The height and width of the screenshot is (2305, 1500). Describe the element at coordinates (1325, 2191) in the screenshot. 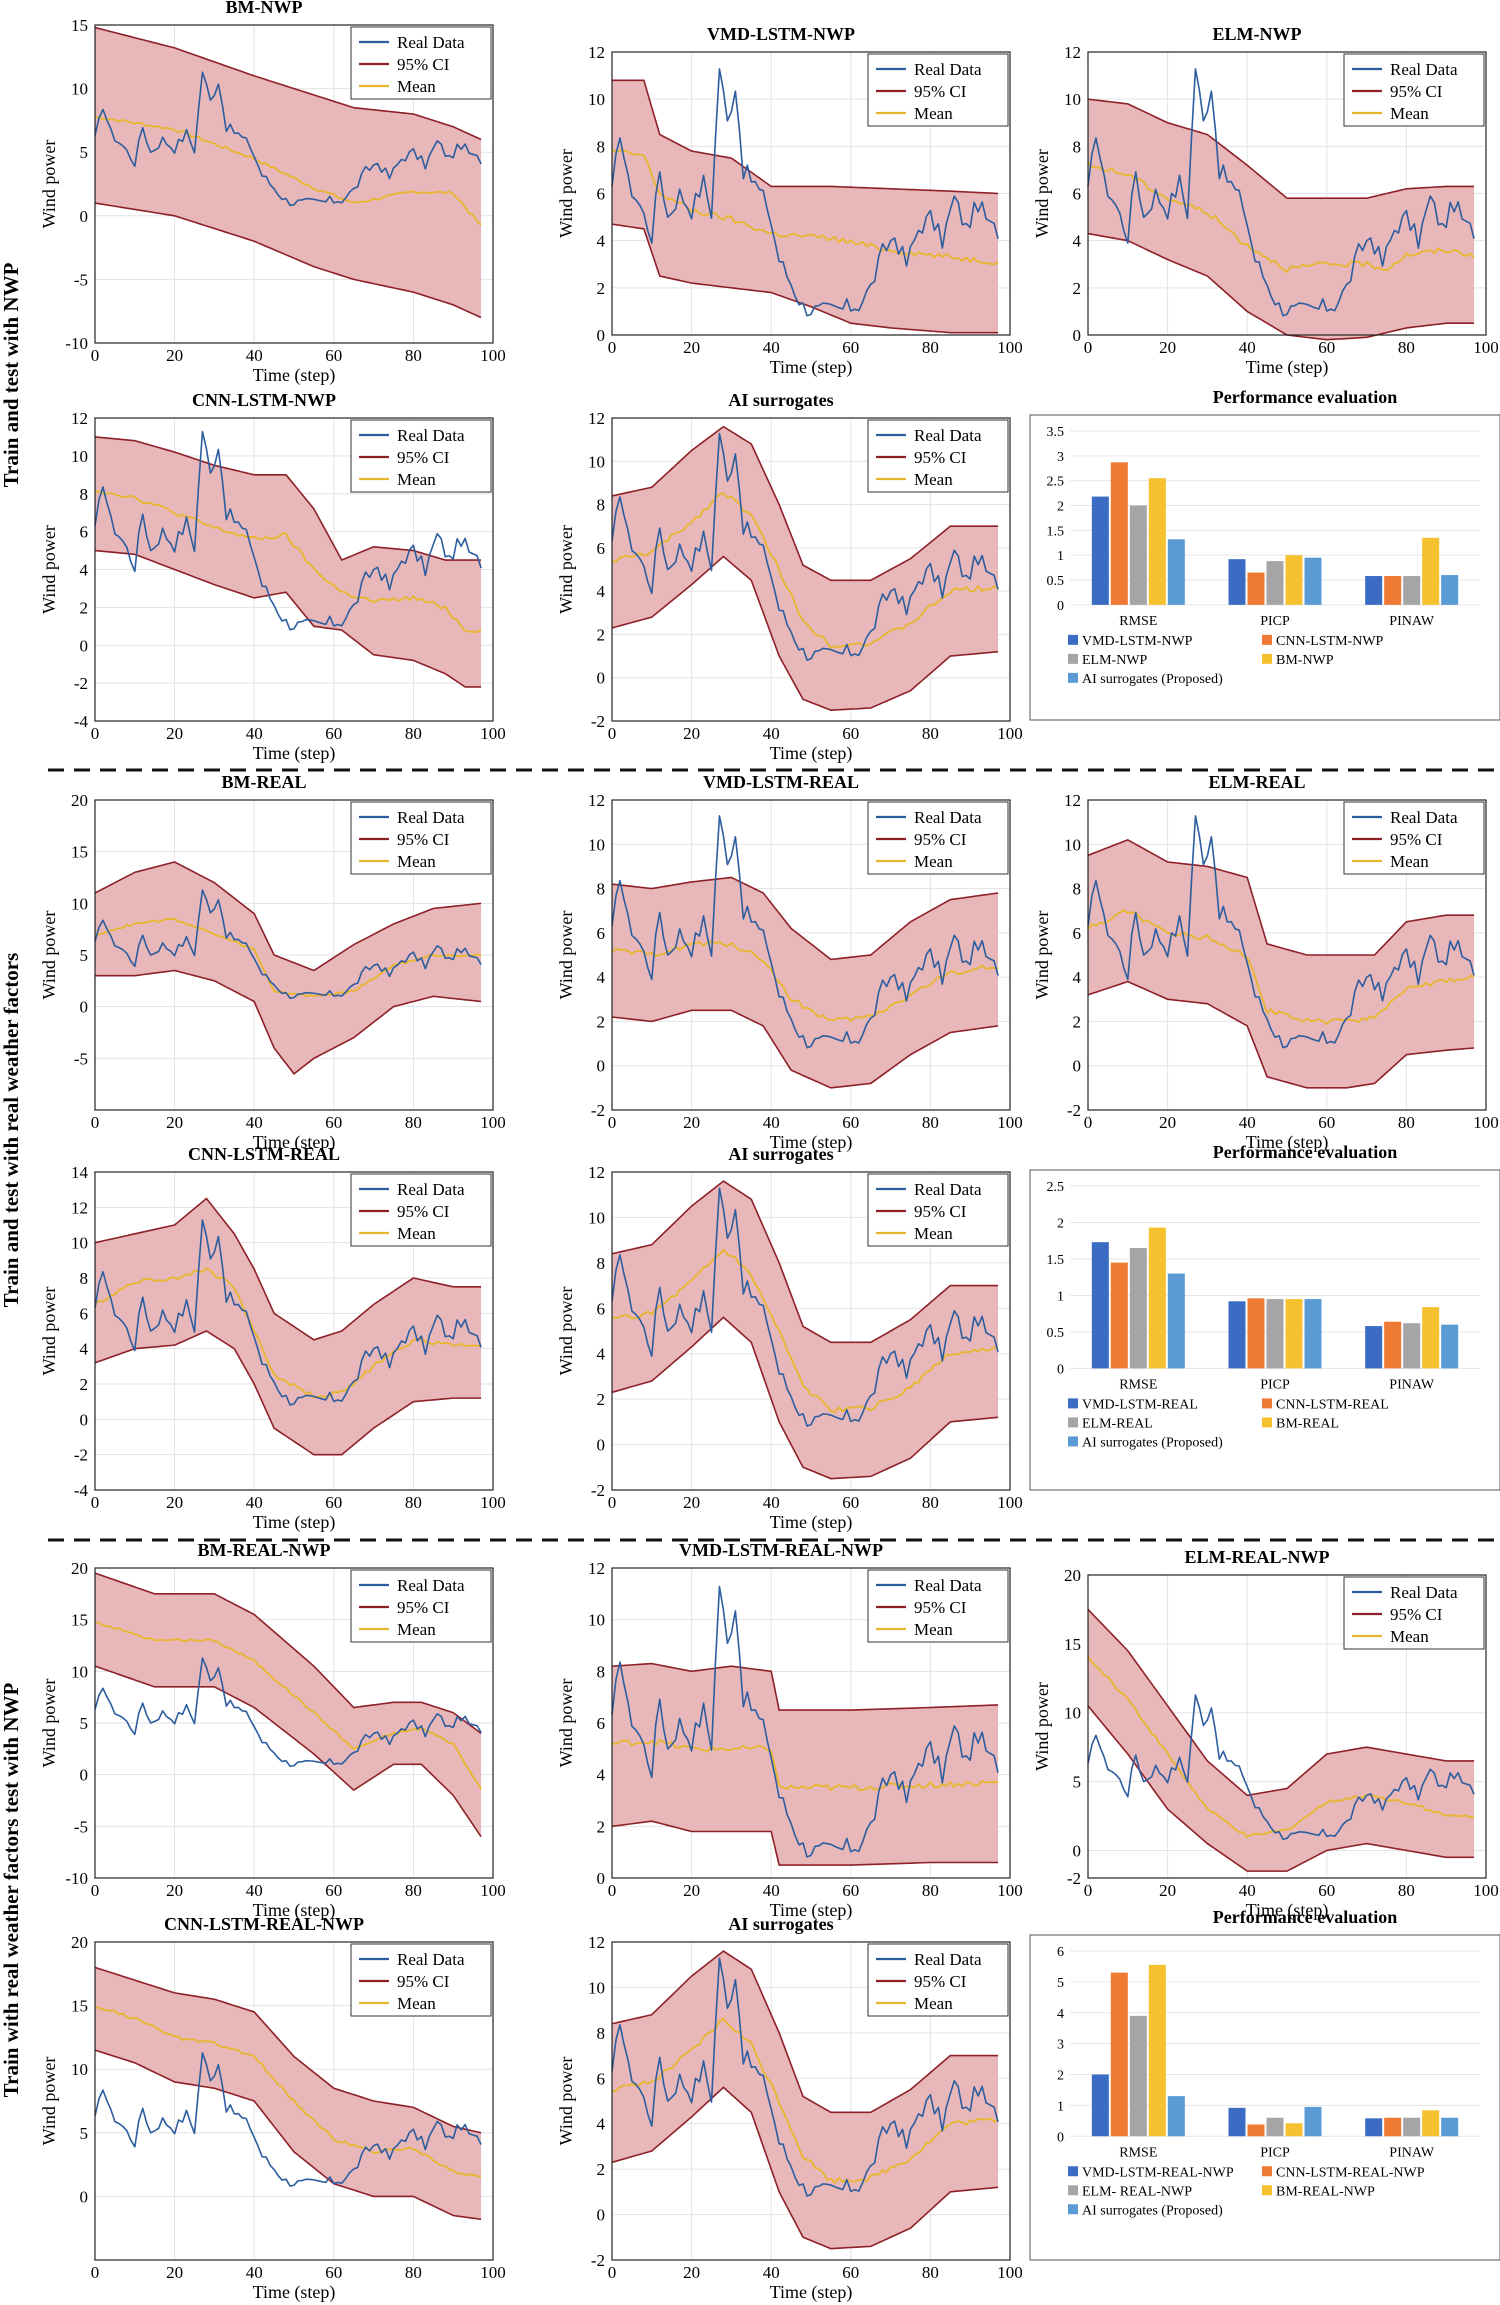

I see `legend-label: BM-REAL-NWP` at that location.